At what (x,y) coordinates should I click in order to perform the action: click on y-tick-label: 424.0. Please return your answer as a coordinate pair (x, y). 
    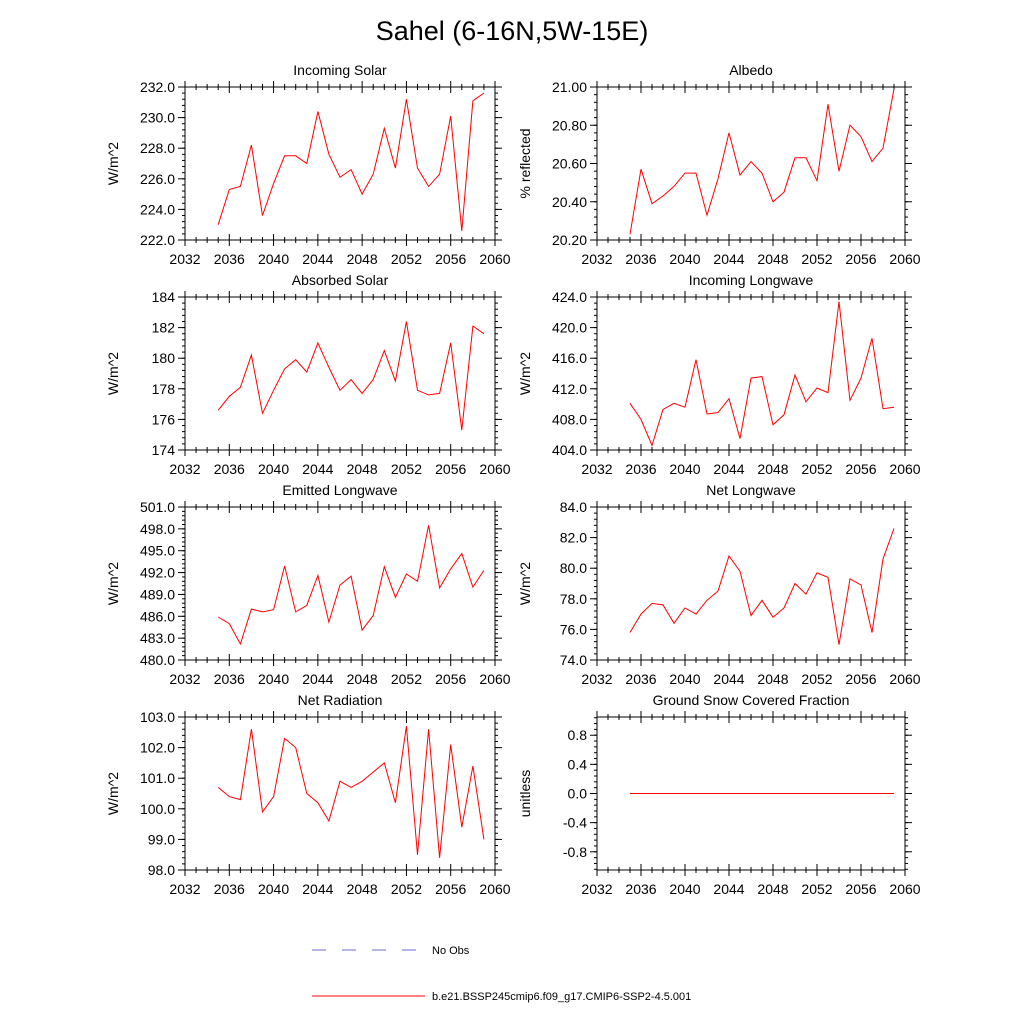
    Looking at the image, I should click on (569, 297).